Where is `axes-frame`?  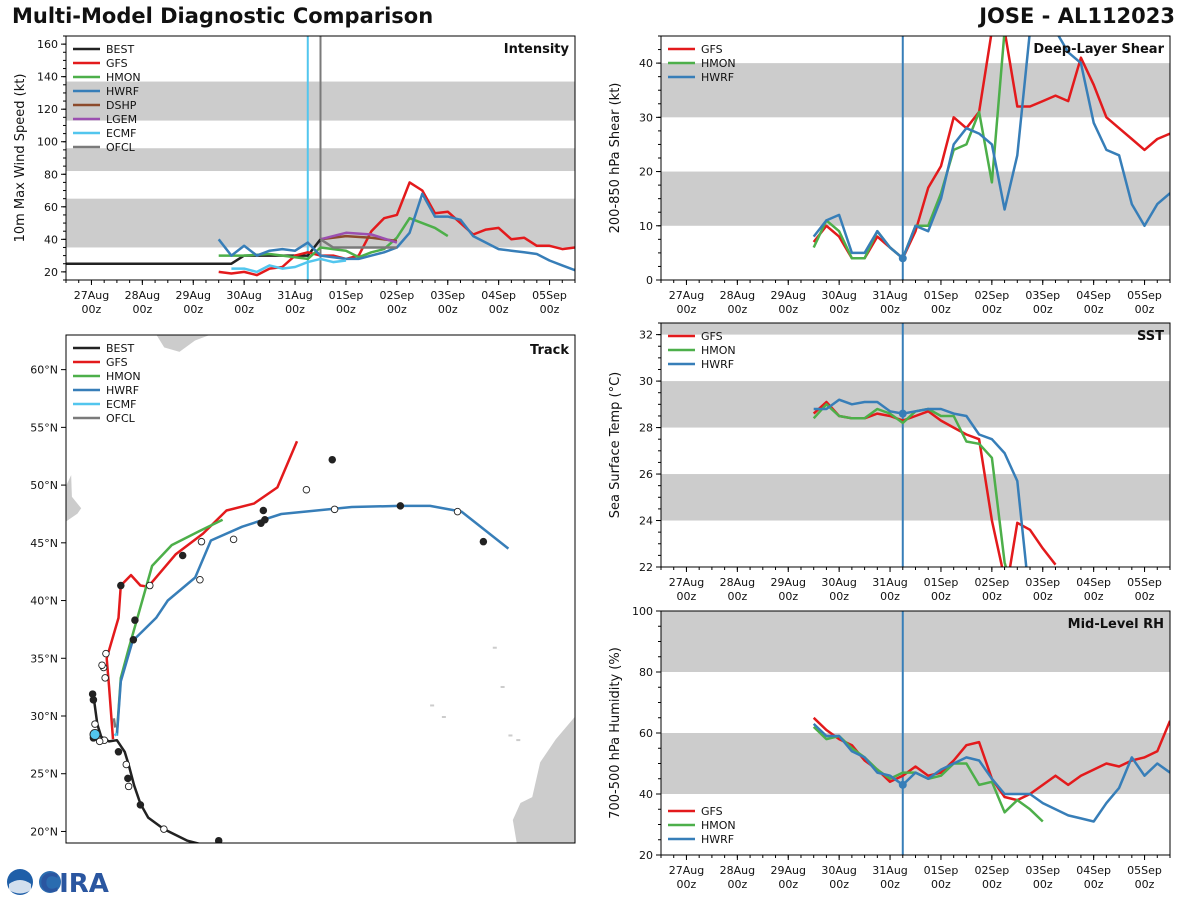
axes-frame is located at coordinates (915, 445).